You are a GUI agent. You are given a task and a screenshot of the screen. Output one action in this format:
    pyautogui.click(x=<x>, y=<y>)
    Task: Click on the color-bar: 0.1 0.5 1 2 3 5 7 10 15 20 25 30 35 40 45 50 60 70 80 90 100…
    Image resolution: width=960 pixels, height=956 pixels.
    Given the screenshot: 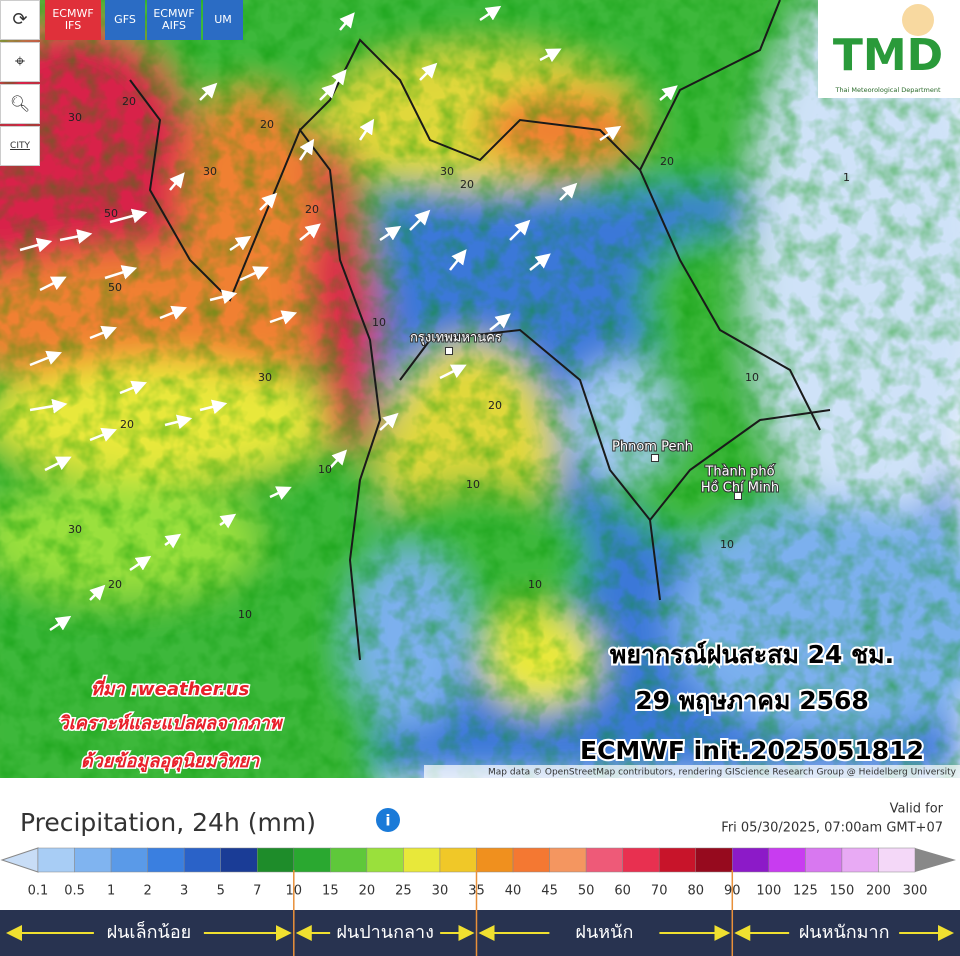 What is the action you would take?
    pyautogui.click(x=478, y=873)
    